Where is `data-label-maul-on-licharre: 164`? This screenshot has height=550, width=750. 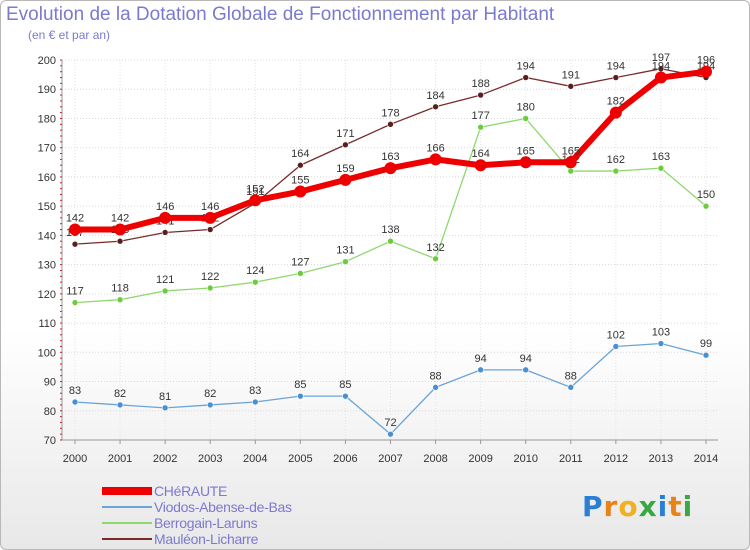 data-label-maul-on-licharre: 164 is located at coordinates (300, 154).